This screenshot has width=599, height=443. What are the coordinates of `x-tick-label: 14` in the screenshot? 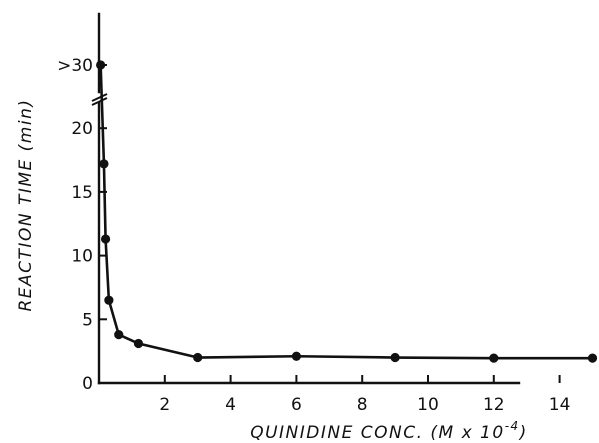 It's located at (560, 405).